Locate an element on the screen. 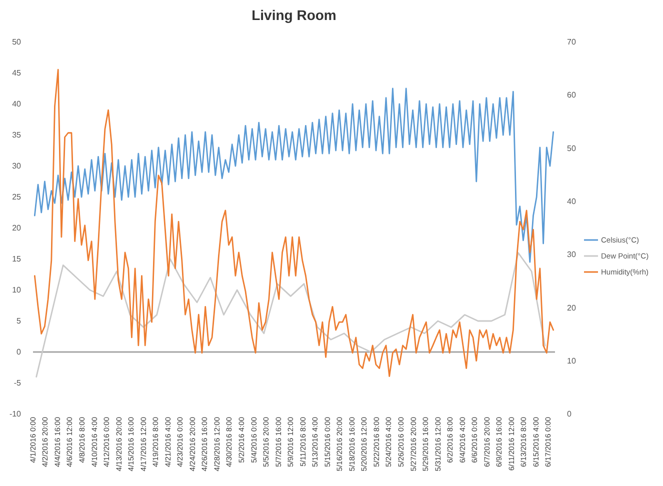  y2-tick-label: 40 is located at coordinates (571, 201).